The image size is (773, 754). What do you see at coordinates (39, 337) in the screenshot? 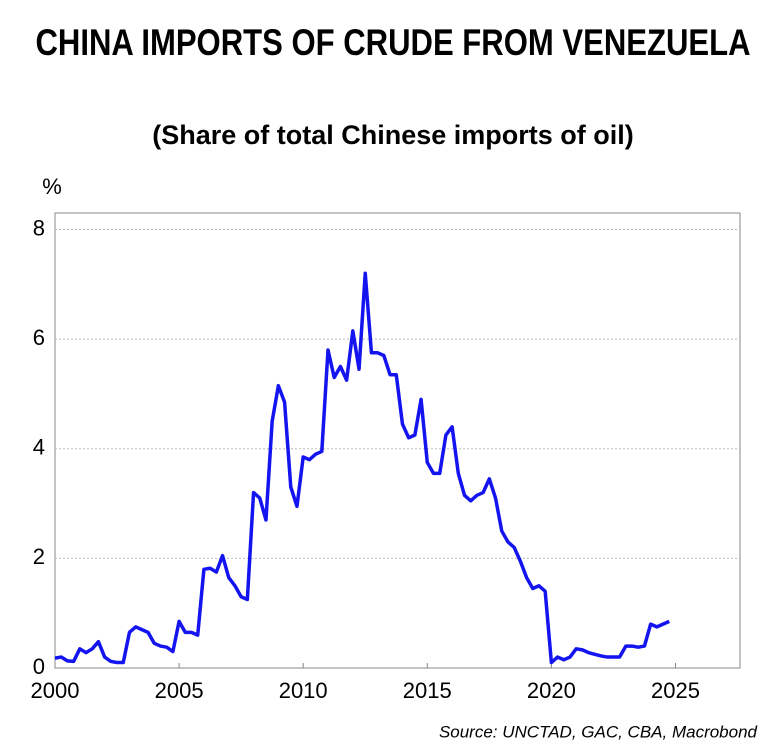
I see `y-tick-label: 6` at bounding box center [39, 337].